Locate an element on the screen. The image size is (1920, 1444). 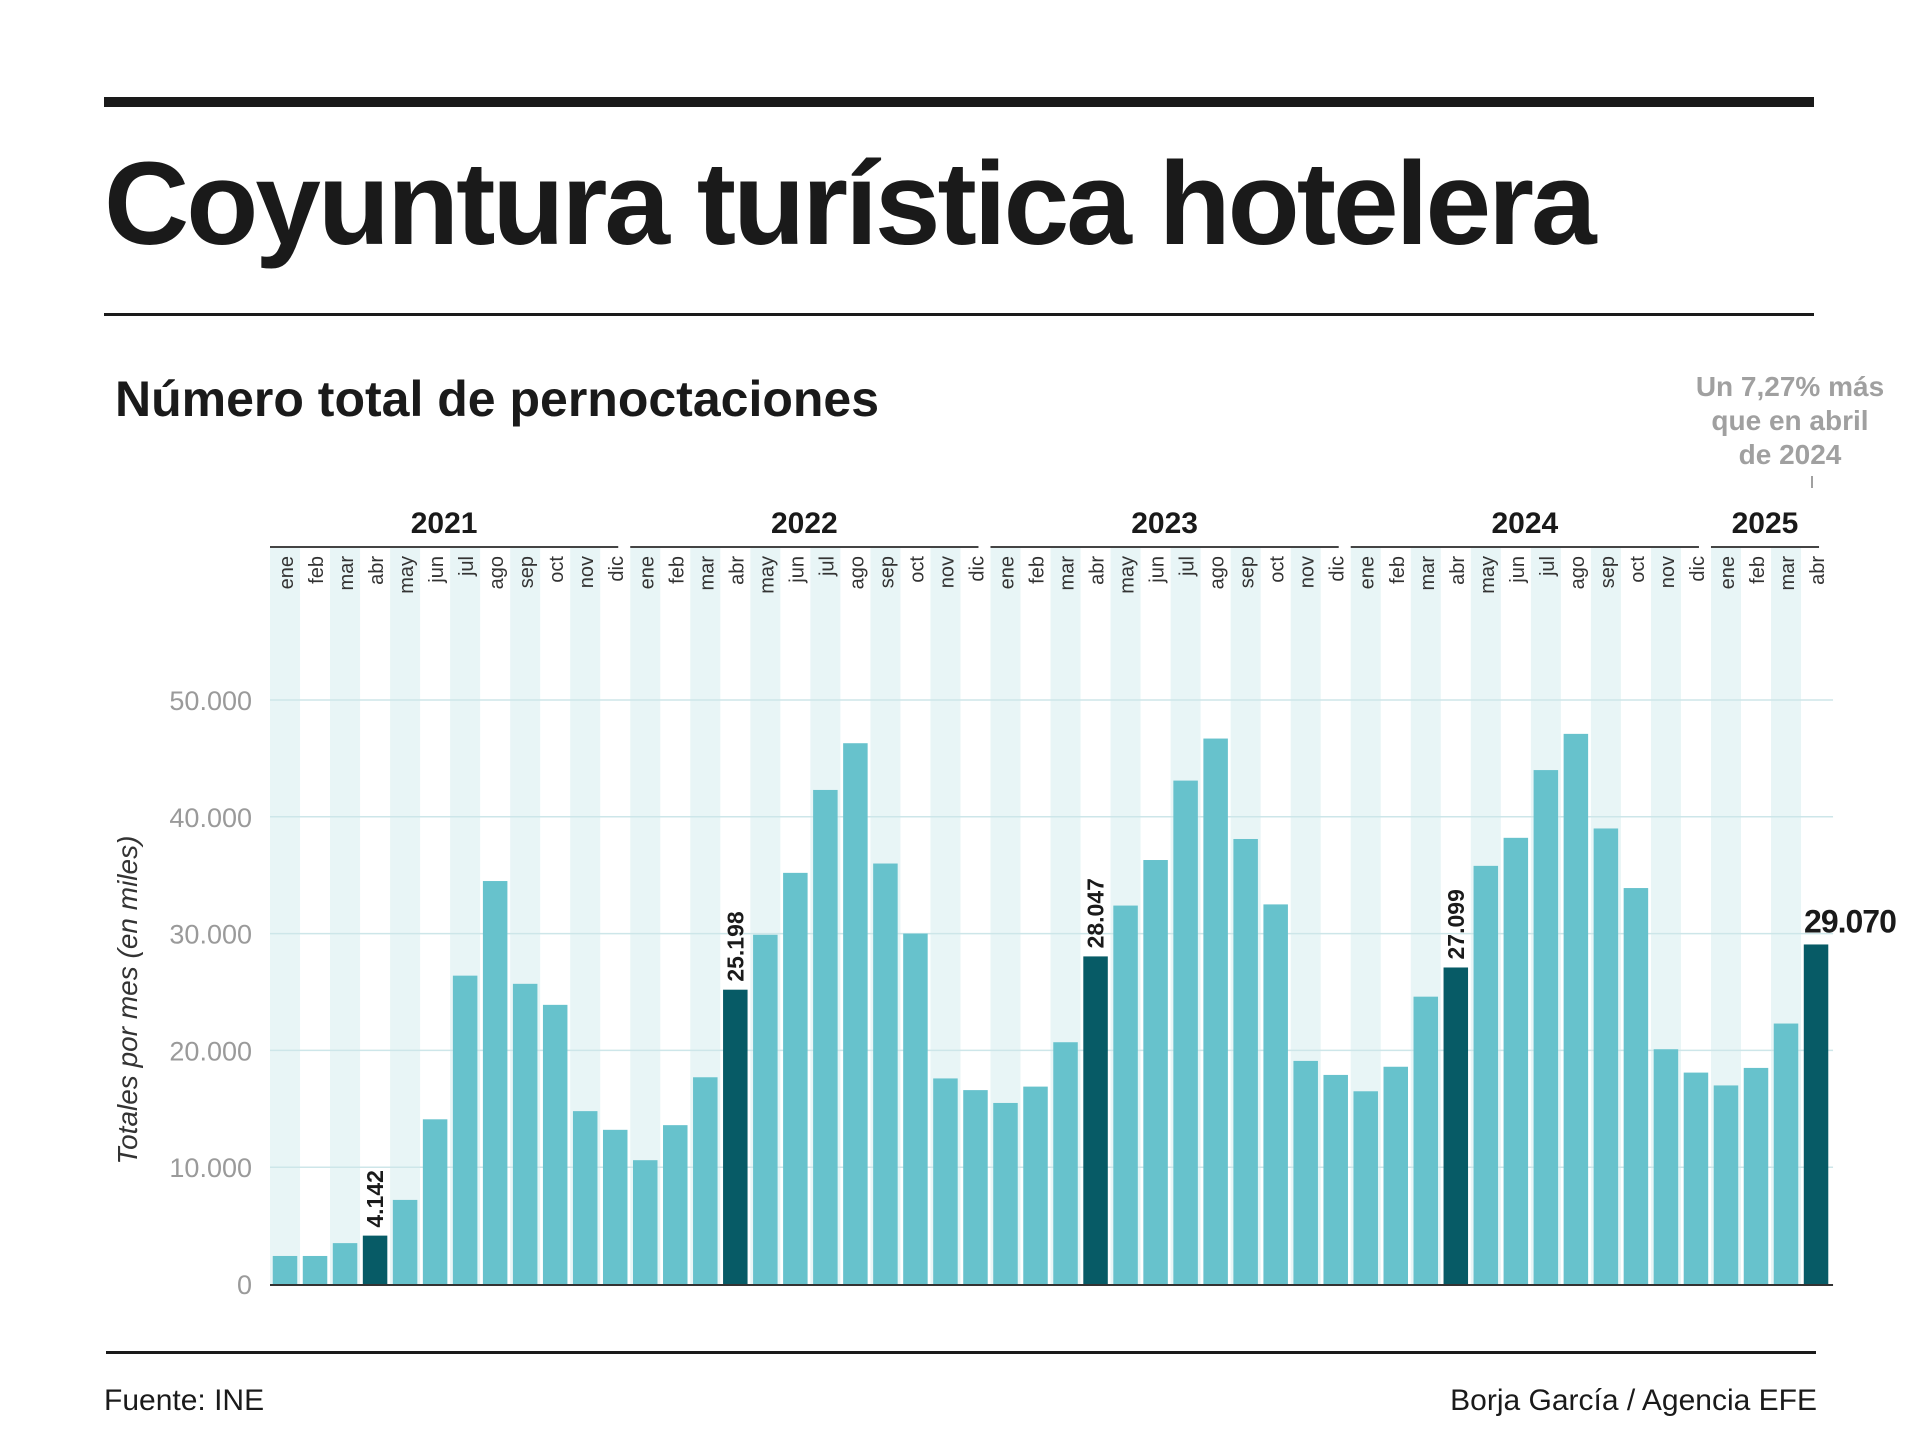
chart-subtitle: Número total de pernoctaciones is located at coordinates (497, 399).